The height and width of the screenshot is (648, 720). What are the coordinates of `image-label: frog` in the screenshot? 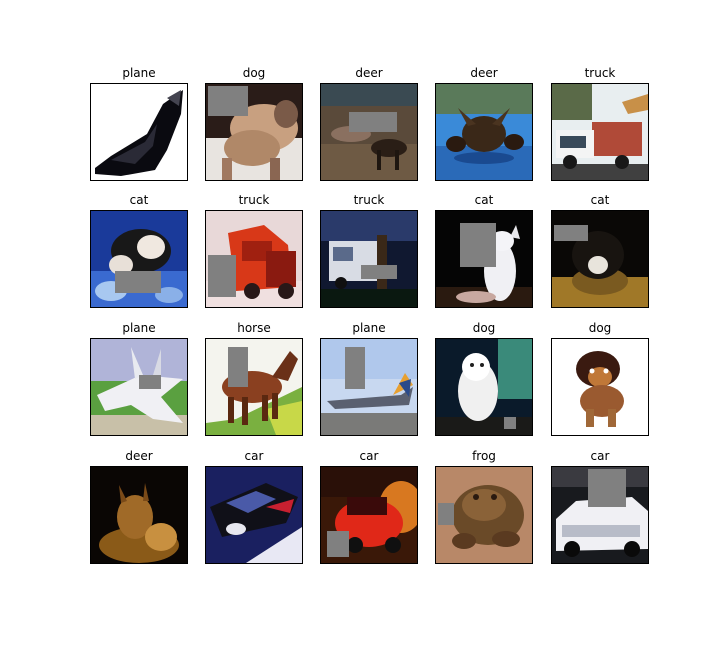 It's located at (484, 456).